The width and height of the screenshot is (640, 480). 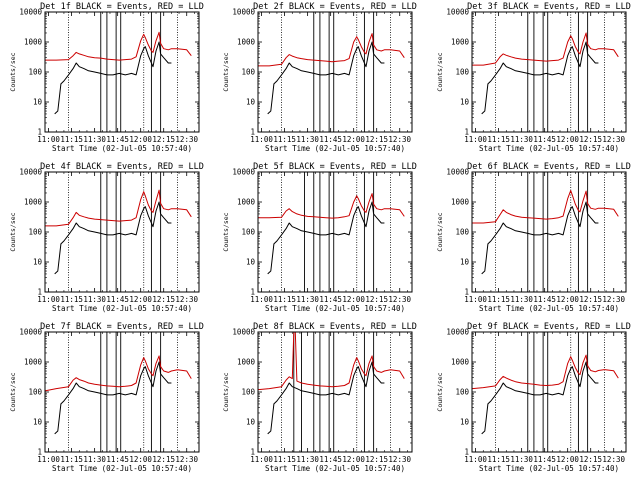 What do you see at coordinates (33, 362) in the screenshot?
I see `panel-7-y-tick-label: 1000` at bounding box center [33, 362].